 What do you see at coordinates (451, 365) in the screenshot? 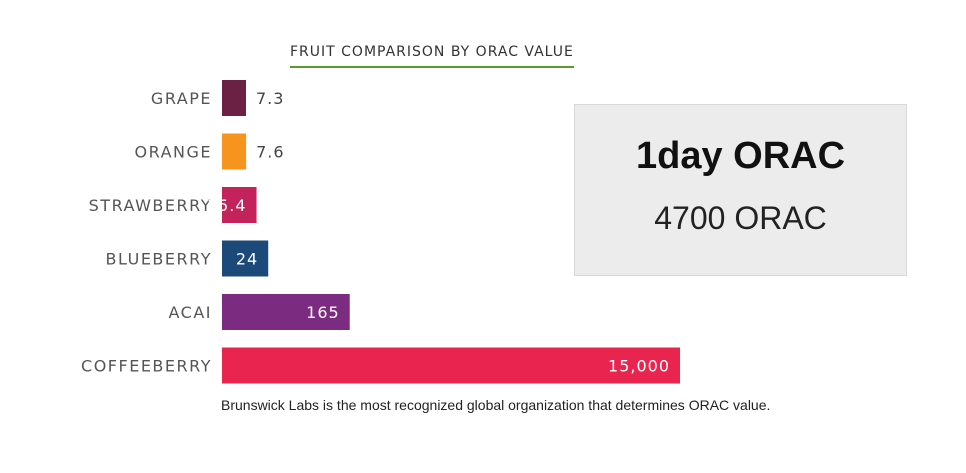
I see `bar-coffeeberry` at bounding box center [451, 365].